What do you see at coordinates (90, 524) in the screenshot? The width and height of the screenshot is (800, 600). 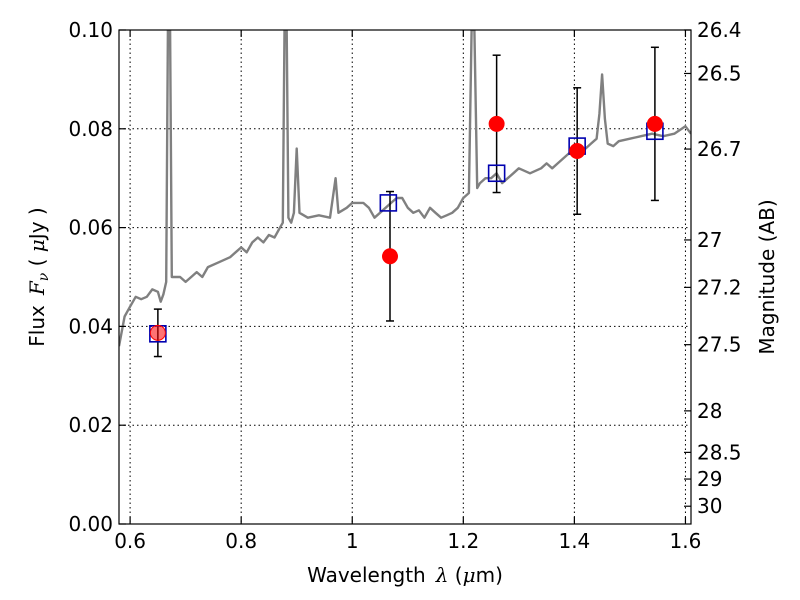 I see `y-tick-label: 0.00` at bounding box center [90, 524].